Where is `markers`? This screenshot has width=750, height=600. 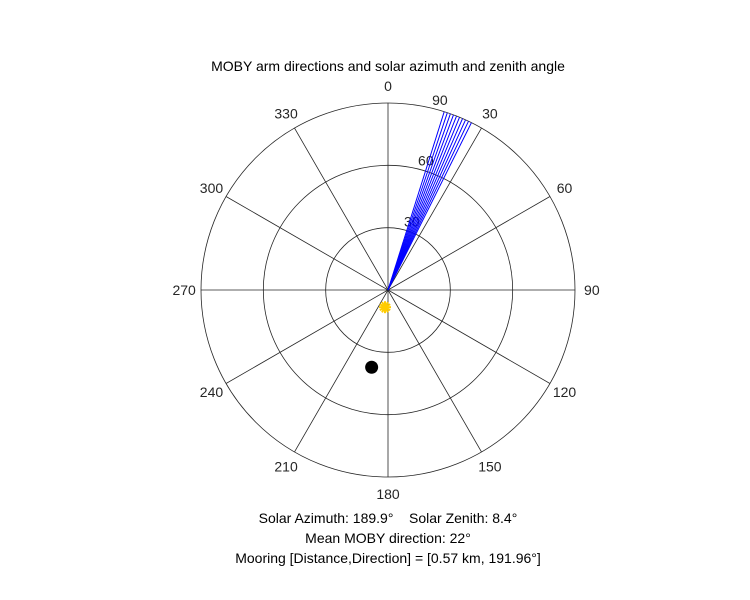 markers is located at coordinates (378, 337).